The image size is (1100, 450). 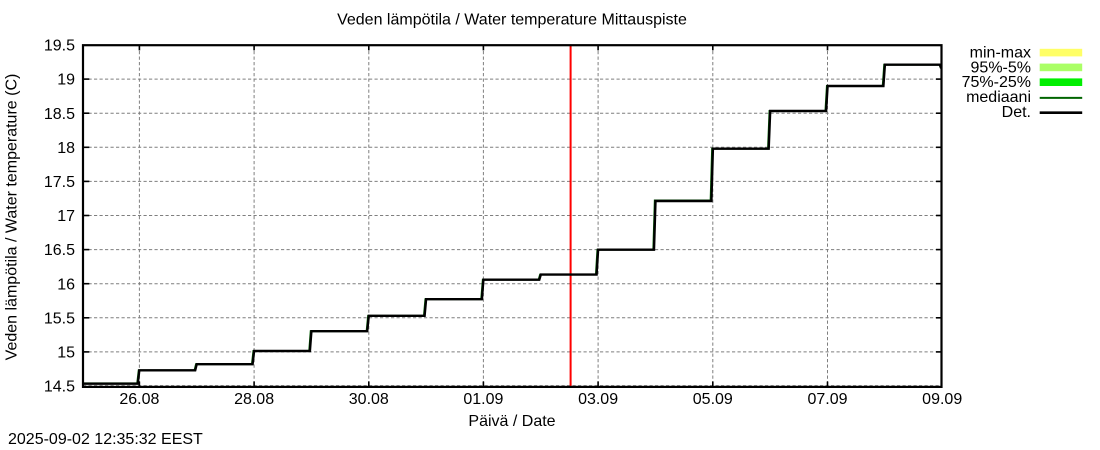 I want to click on svg-text: 28.08, so click(x=254, y=399).